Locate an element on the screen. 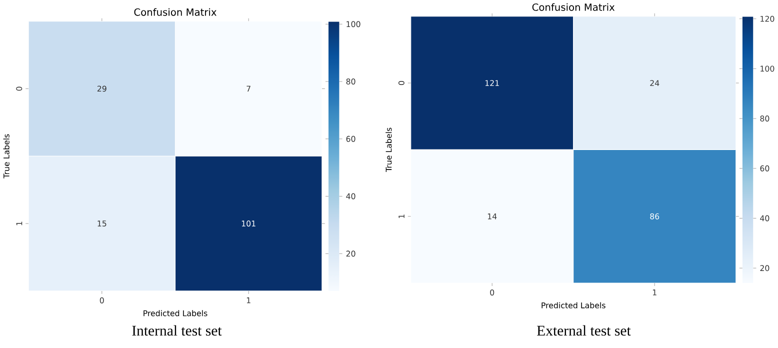 The height and width of the screenshot is (348, 778). text: Internal test set is located at coordinates (177, 330).